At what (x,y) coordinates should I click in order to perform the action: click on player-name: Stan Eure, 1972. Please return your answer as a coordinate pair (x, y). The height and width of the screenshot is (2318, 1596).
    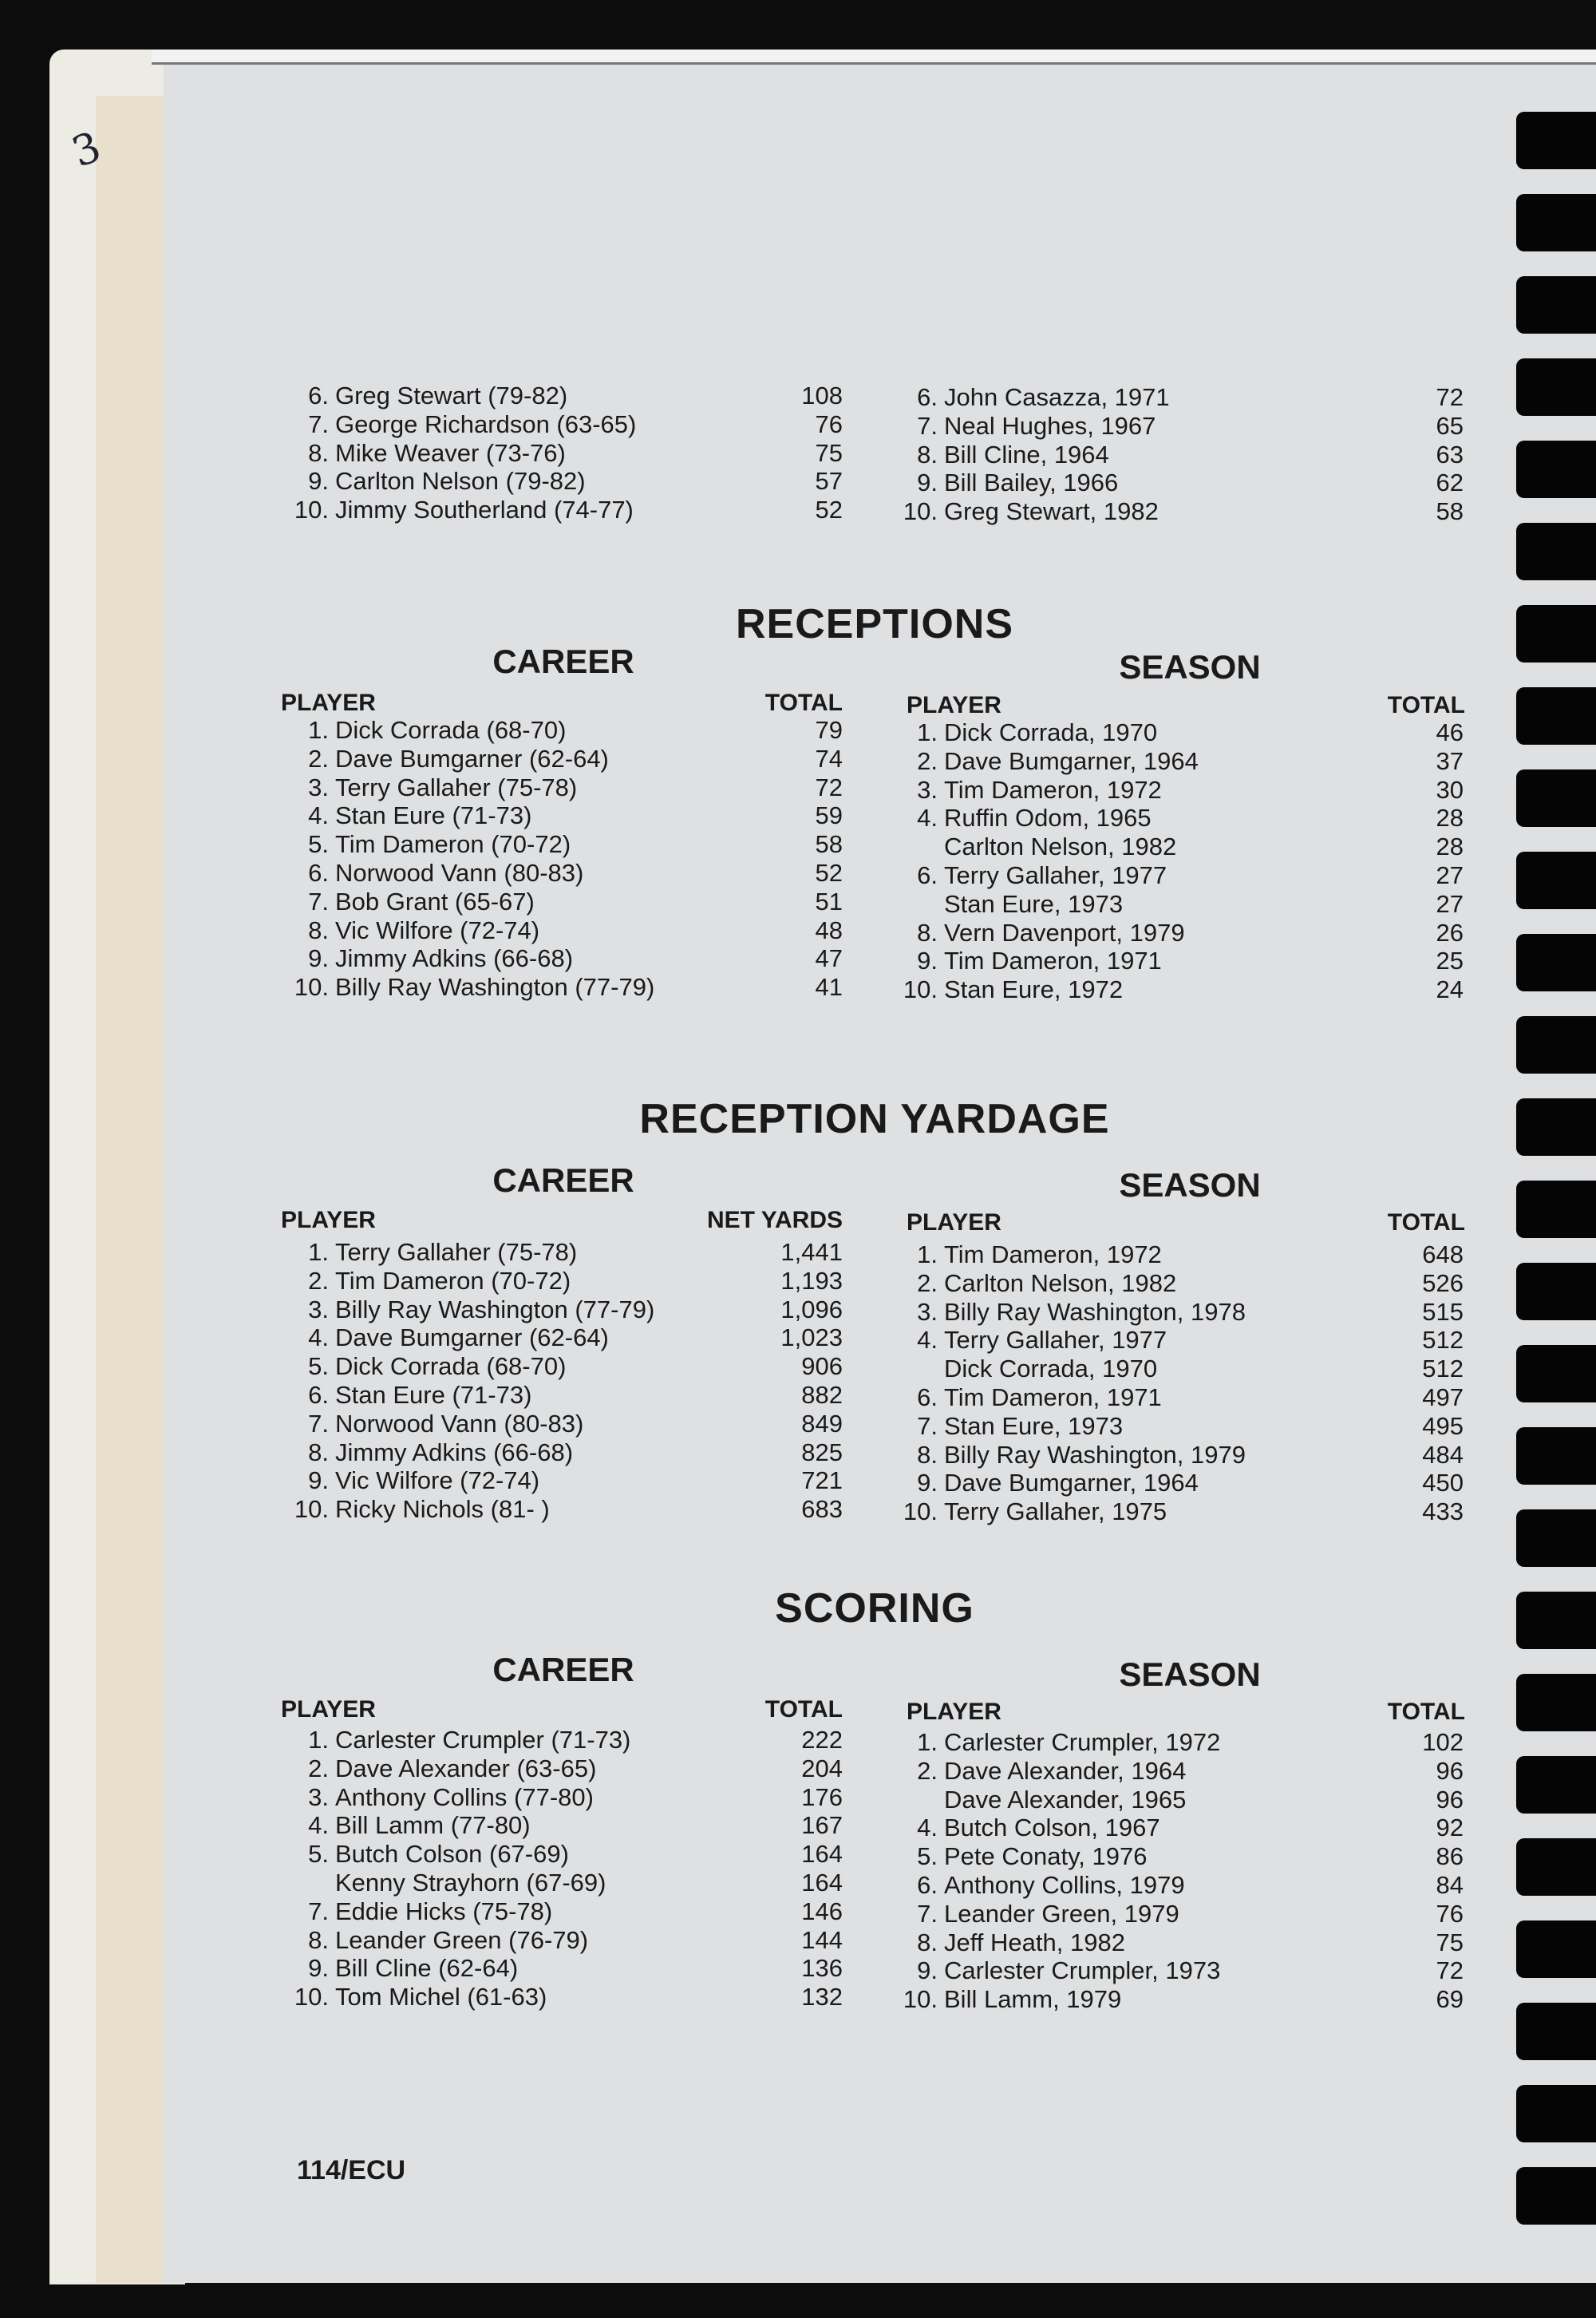
    Looking at the image, I should click on (1034, 989).